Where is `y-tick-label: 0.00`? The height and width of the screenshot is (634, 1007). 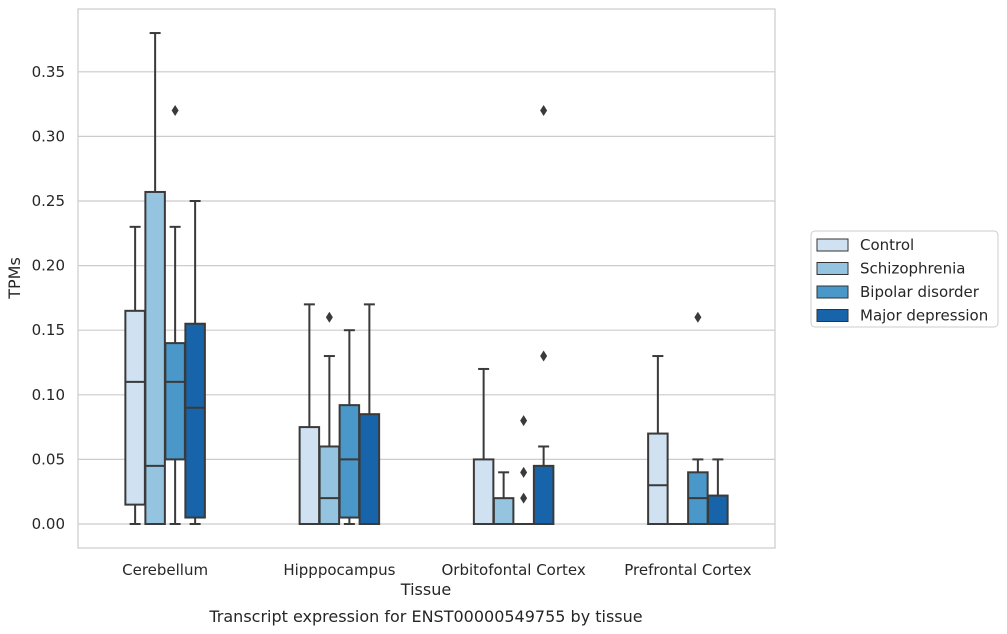
y-tick-label: 0.00 is located at coordinates (48, 524).